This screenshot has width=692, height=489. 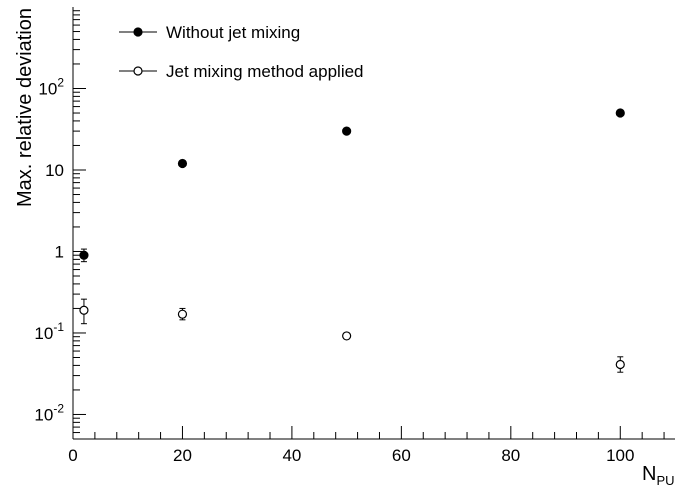 What do you see at coordinates (72, 455) in the screenshot?
I see `x-tick-label: 0` at bounding box center [72, 455].